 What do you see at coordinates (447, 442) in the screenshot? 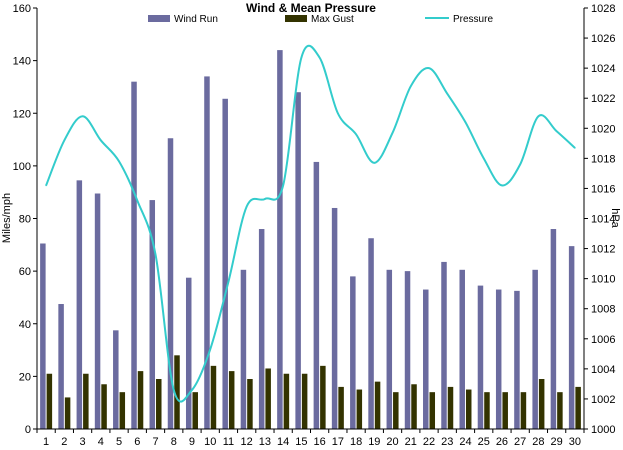
I see `x-tick-label: 23` at bounding box center [447, 442].